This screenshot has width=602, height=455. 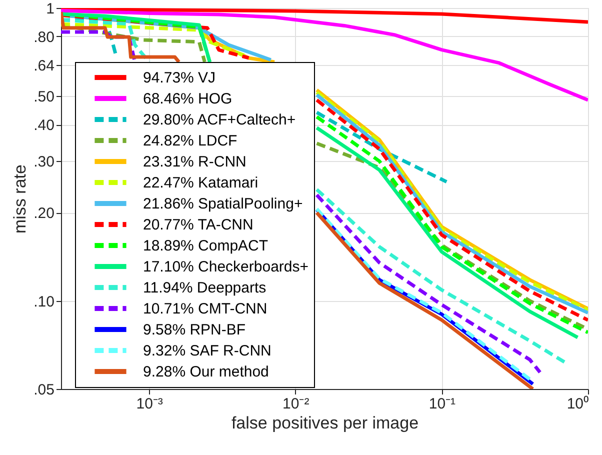 What do you see at coordinates (325, 423) in the screenshot?
I see `x-axis-title: false positives per image` at bounding box center [325, 423].